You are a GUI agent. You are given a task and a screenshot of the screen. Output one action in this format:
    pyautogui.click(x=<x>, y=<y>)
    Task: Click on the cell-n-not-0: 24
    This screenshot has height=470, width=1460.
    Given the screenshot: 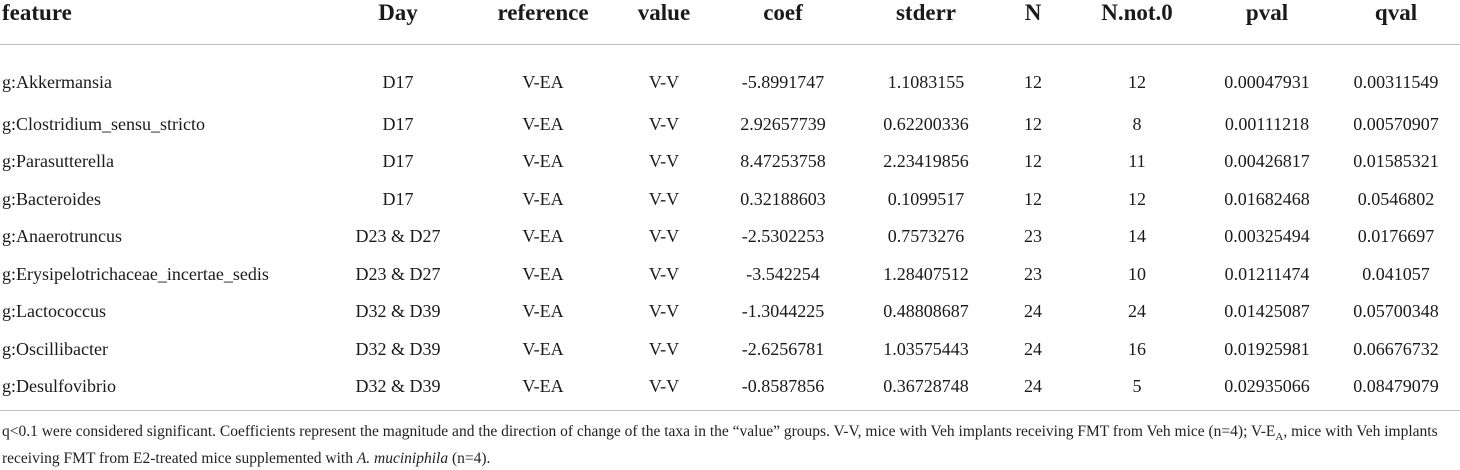 What is the action you would take?
    pyautogui.click(x=1137, y=311)
    